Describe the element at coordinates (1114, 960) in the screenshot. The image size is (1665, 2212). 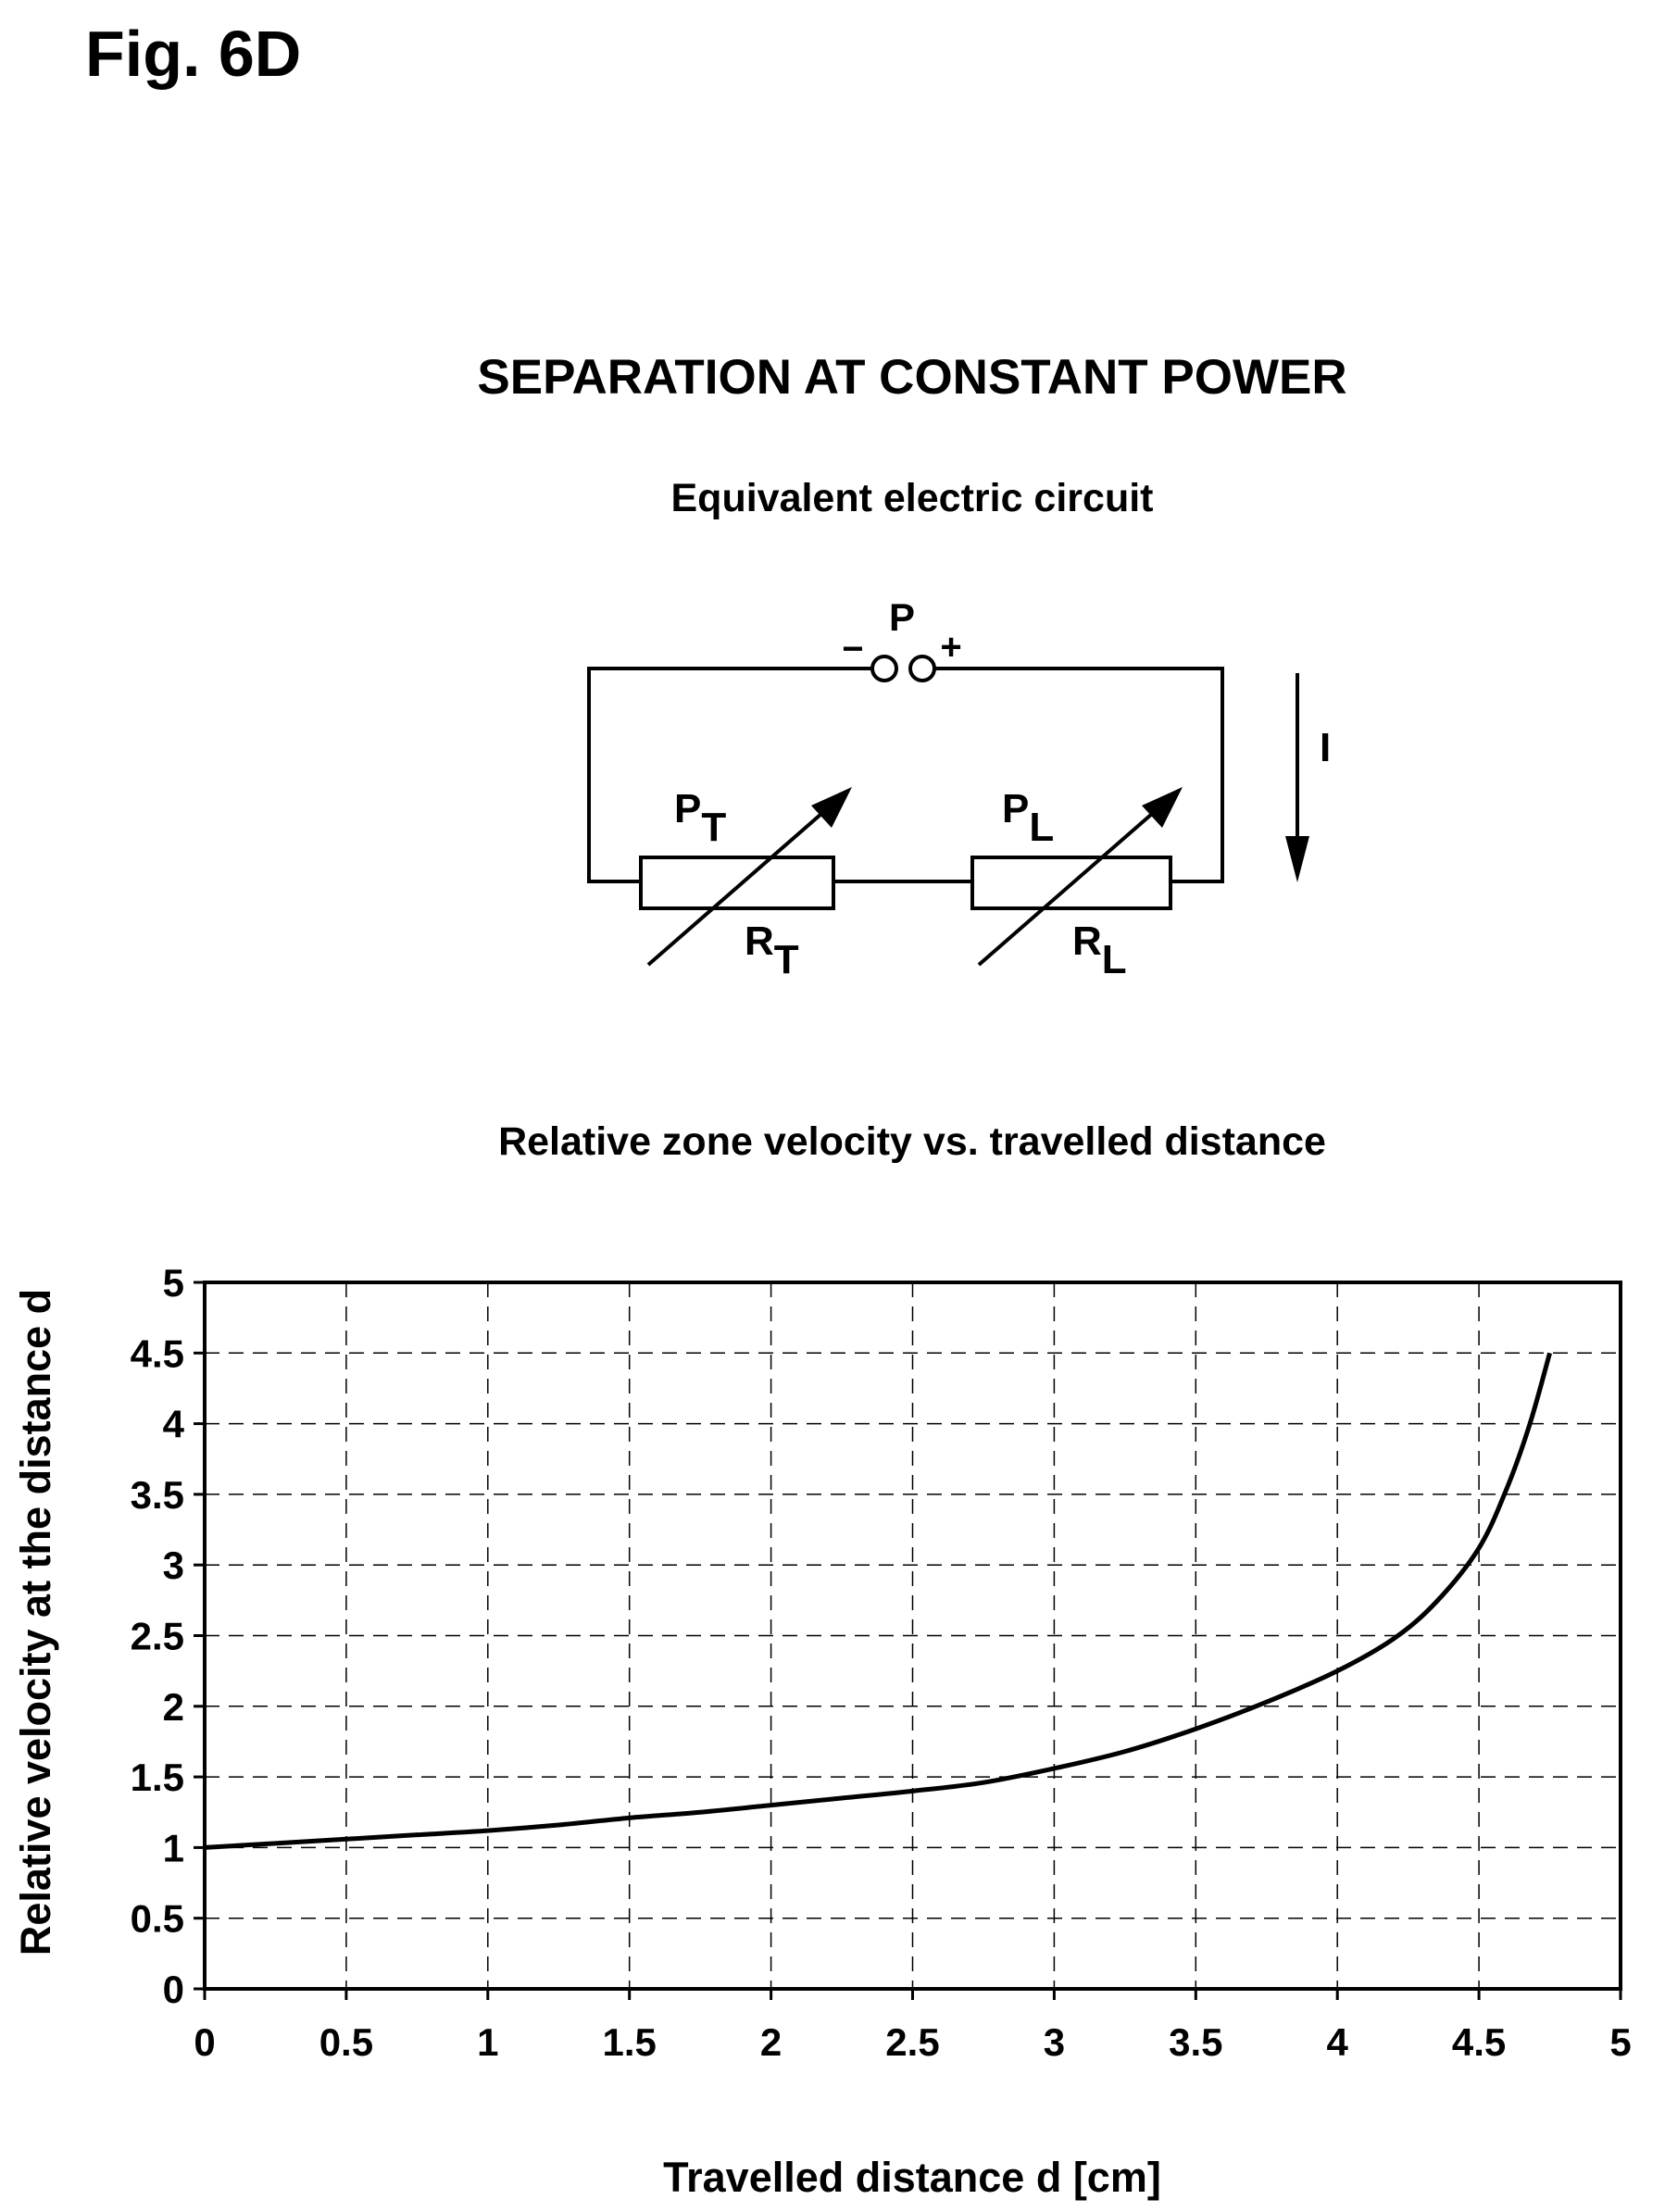
I see `resistance-label-l-sub: L` at that location.